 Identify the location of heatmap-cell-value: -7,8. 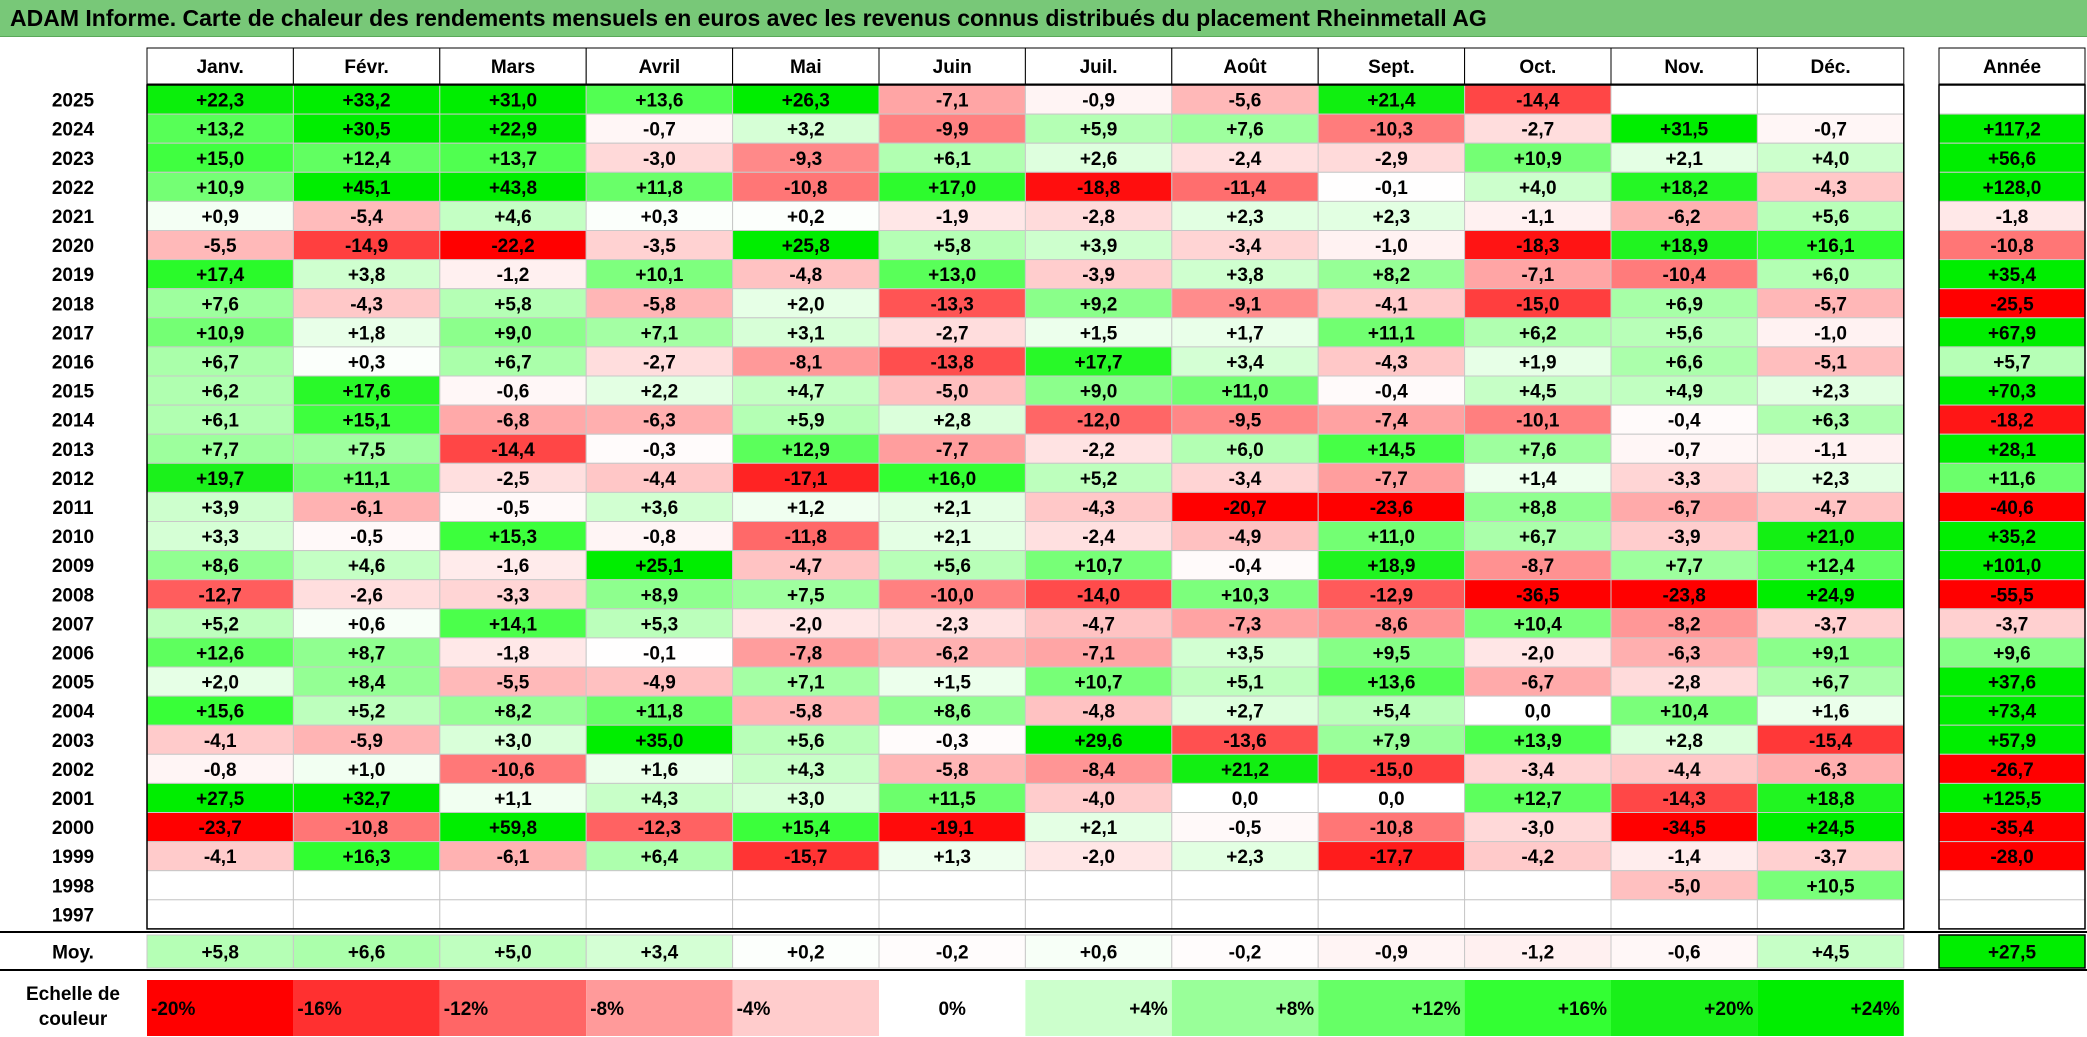
(805, 653).